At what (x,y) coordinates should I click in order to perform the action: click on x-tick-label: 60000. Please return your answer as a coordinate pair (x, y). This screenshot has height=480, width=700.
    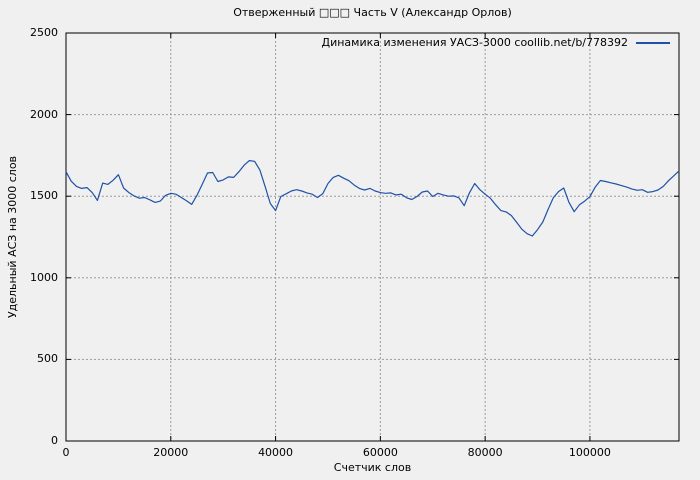
    Looking at the image, I should click on (380, 452).